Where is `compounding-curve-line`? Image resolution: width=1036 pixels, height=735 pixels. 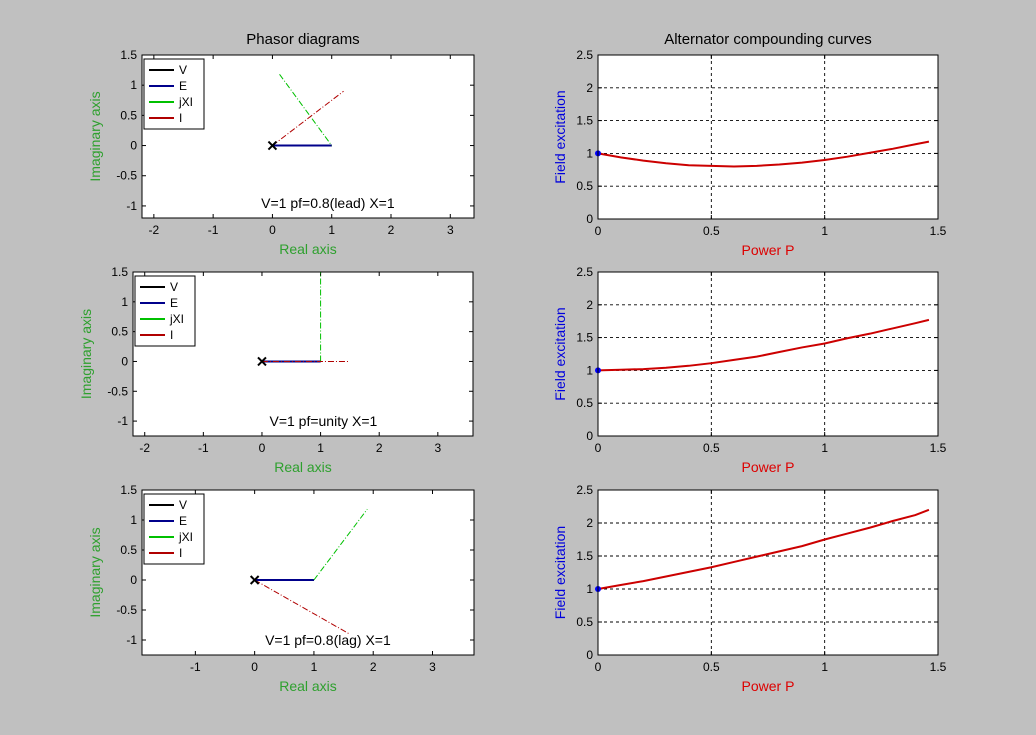
compounding-curve-line is located at coordinates (763, 154).